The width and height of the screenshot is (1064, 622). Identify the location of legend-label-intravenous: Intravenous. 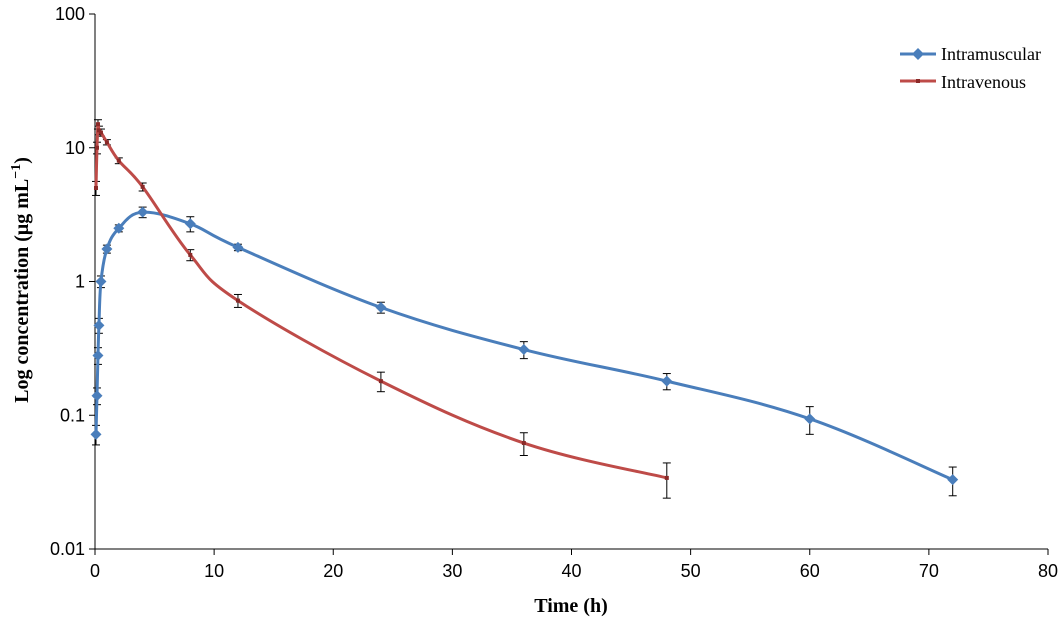
(983, 82).